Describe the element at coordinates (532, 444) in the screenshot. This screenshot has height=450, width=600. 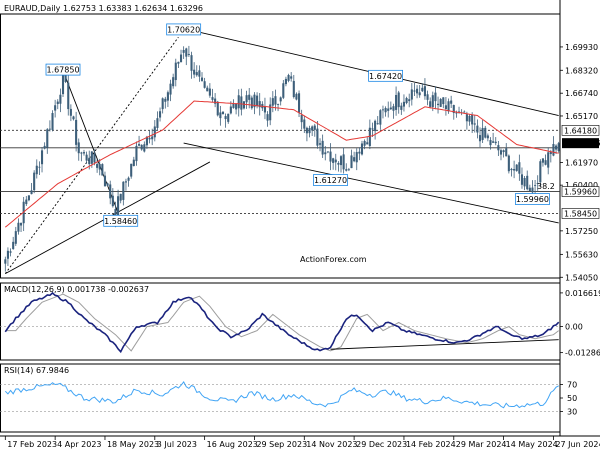
I see `x-tick-label: 14 May 2024` at that location.